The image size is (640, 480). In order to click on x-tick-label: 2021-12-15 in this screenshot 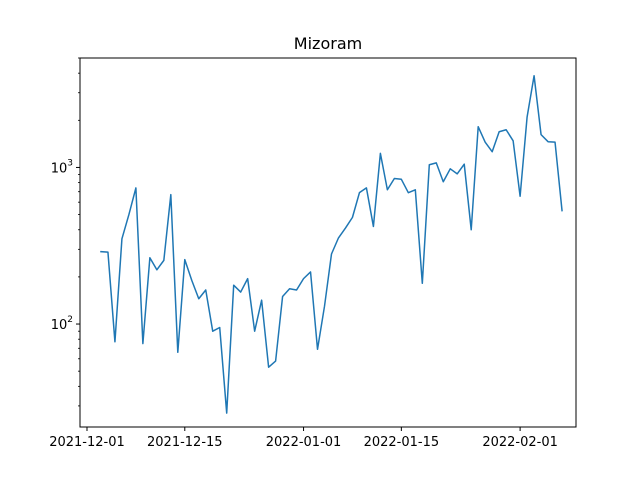, I will do `click(185, 442)`.